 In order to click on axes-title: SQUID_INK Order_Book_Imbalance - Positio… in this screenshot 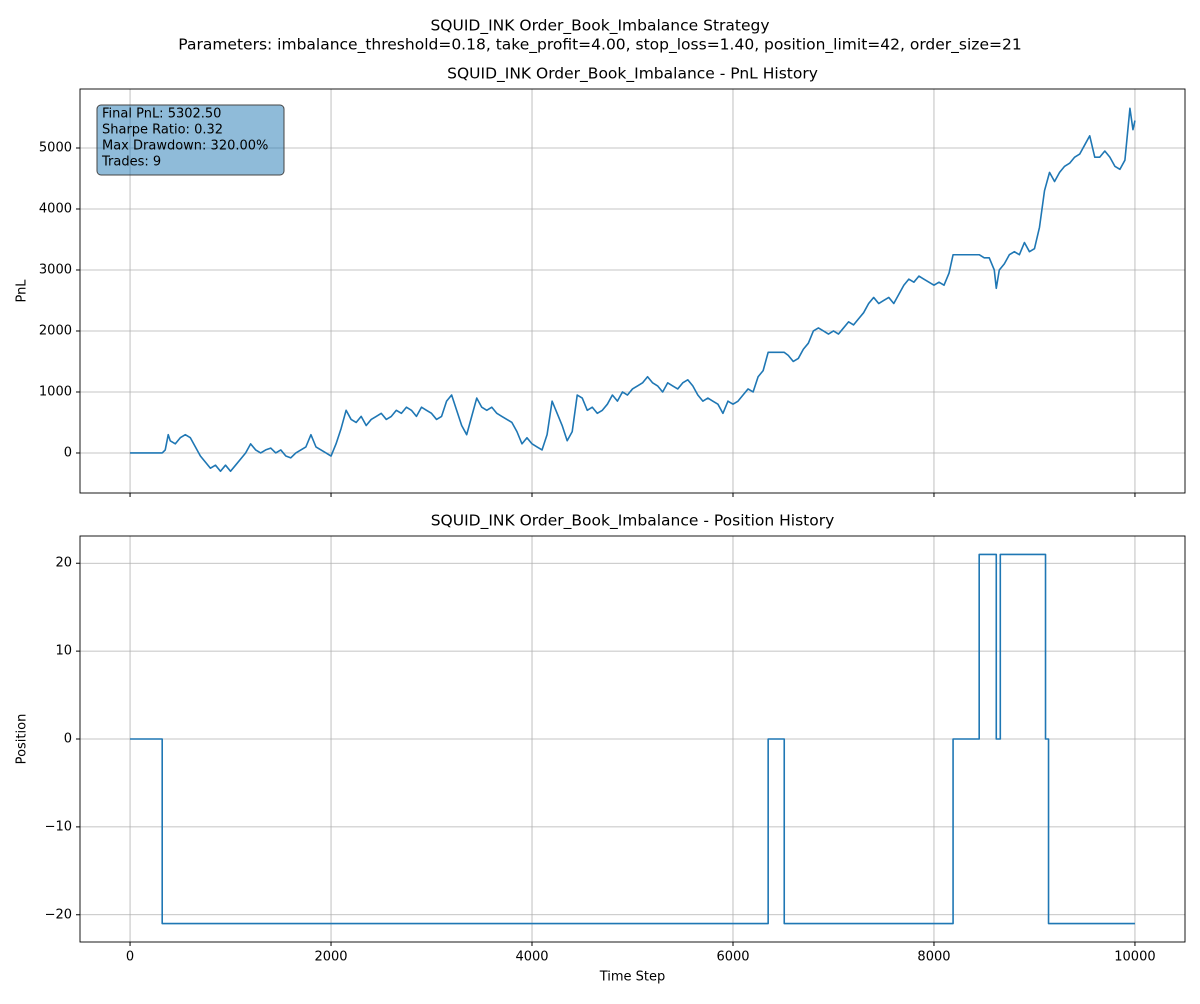, I will do `click(633, 521)`.